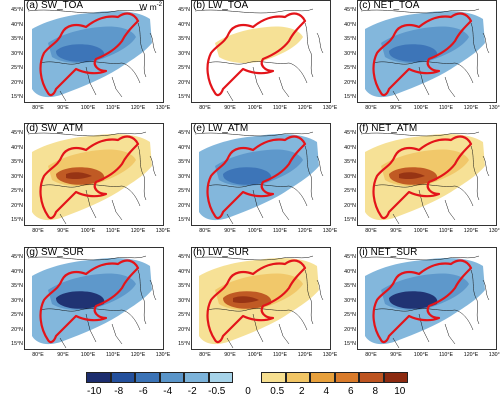  What do you see at coordinates (400, 391) in the screenshot?
I see `colorbar-positive-label: 10` at bounding box center [400, 391].